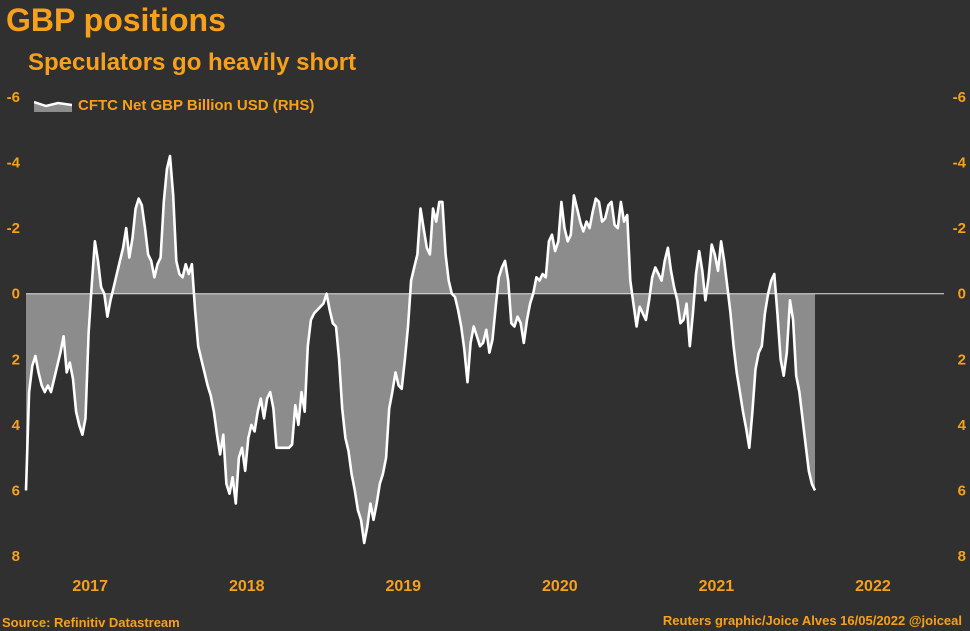 Image resolution: width=970 pixels, height=631 pixels. Describe the element at coordinates (962, 359) in the screenshot. I see `y-tick-label-right: 2` at that location.